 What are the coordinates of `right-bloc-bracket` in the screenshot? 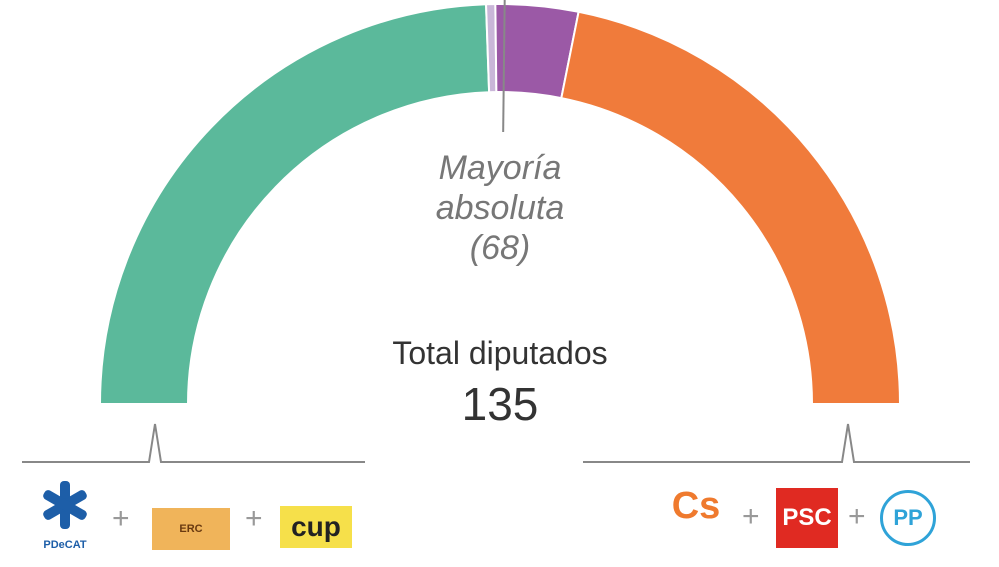 It's located at (776, 443).